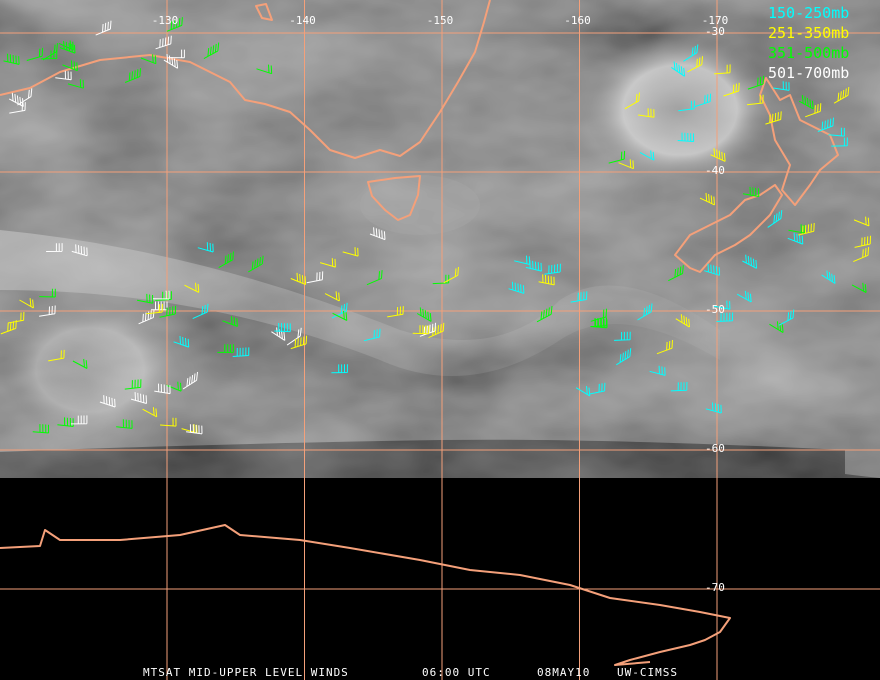  What do you see at coordinates (440, 20) in the screenshot?
I see `longitude-label: -150` at bounding box center [440, 20].